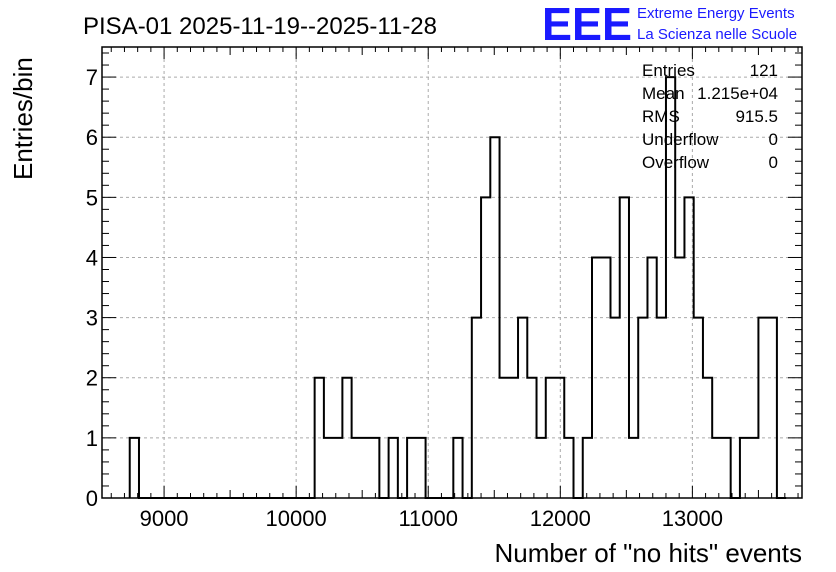  Describe the element at coordinates (661, 116) in the screenshot. I see `stats-label: RMS` at that location.